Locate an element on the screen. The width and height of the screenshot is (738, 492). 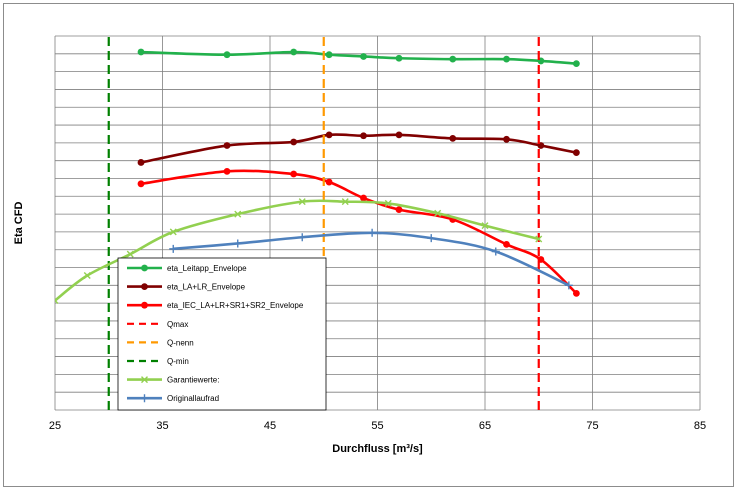
legend-marker-eta-leitapp-envelope is located at coordinates (144, 268).